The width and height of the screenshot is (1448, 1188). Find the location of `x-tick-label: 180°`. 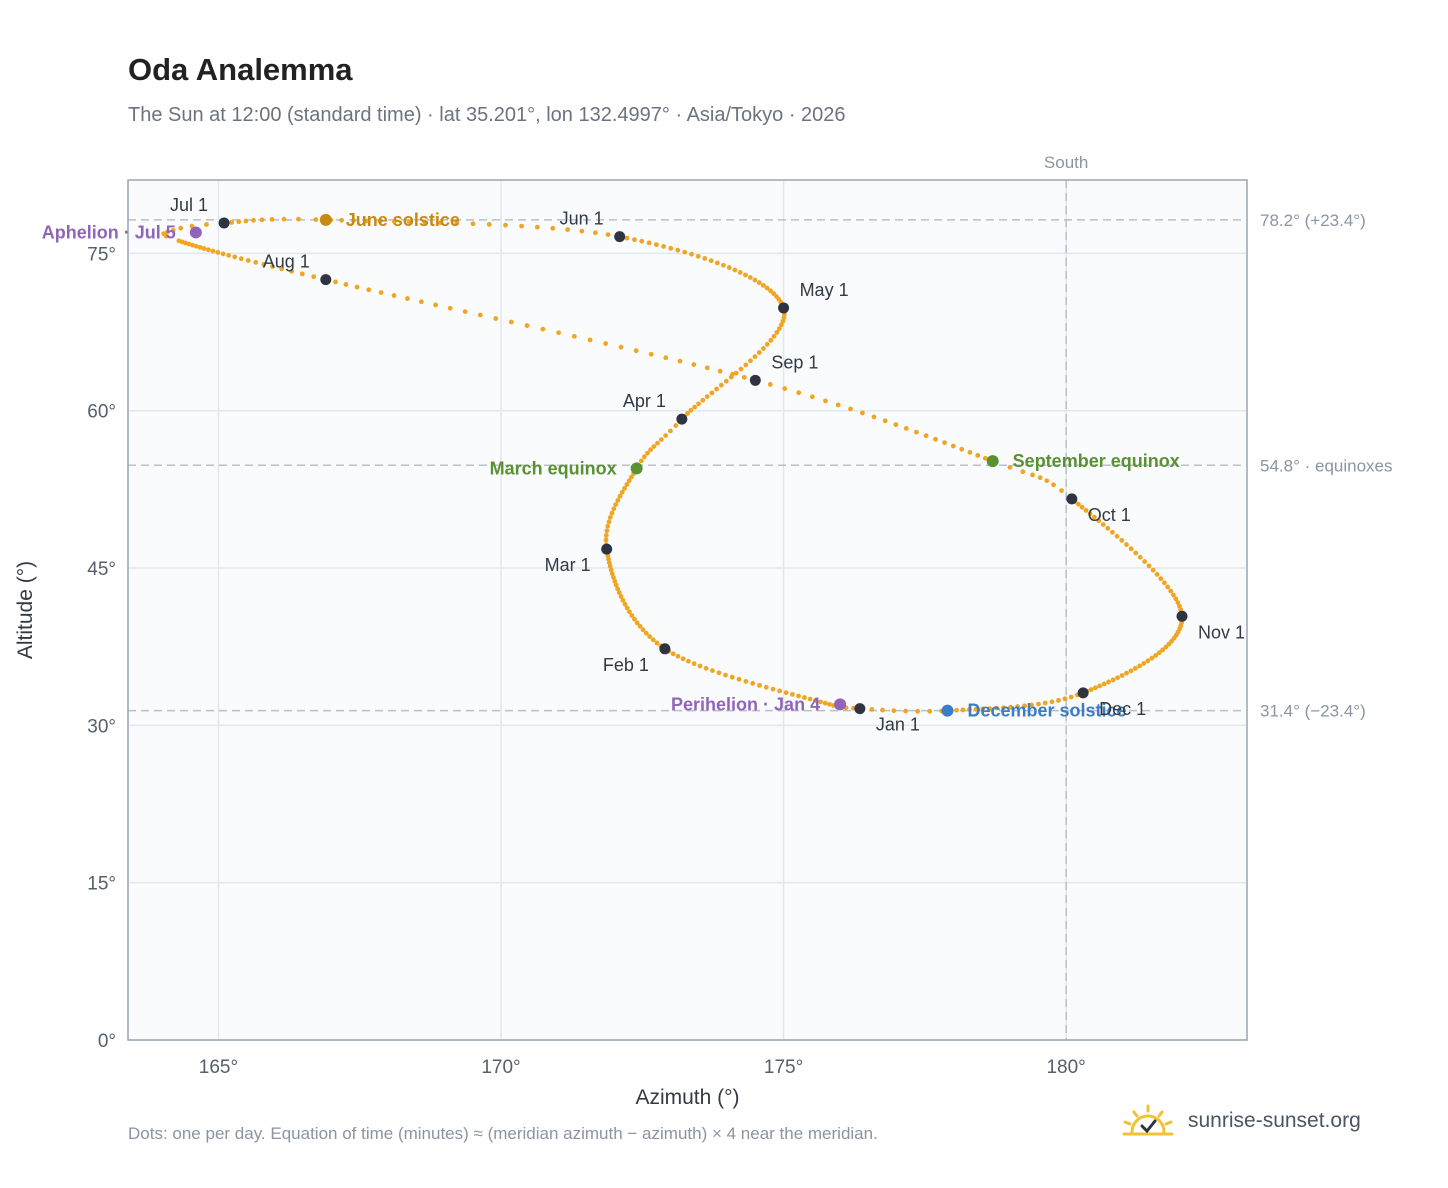

x-tick-label: 180° is located at coordinates (1065, 1067).